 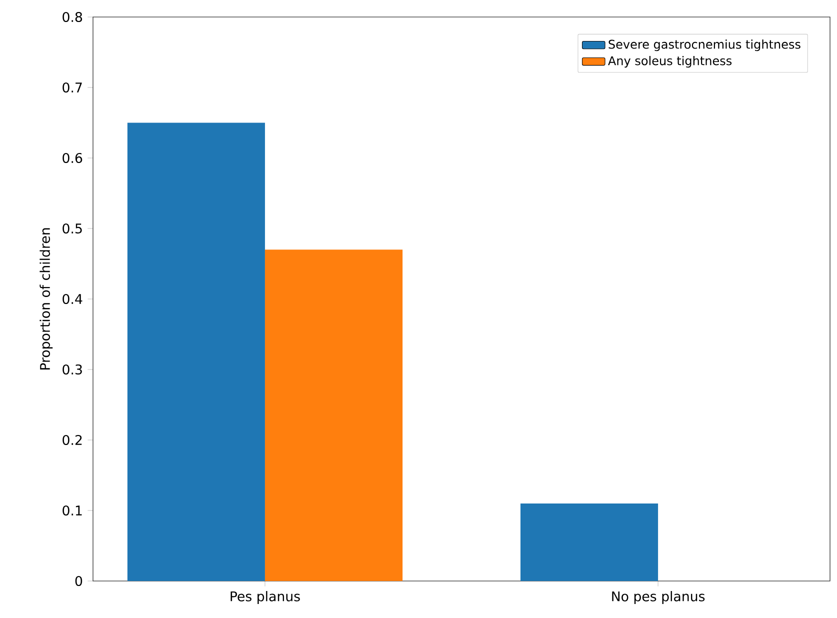 What do you see at coordinates (670, 62) in the screenshot?
I see `legend-label: Any soleus tightness` at bounding box center [670, 62].